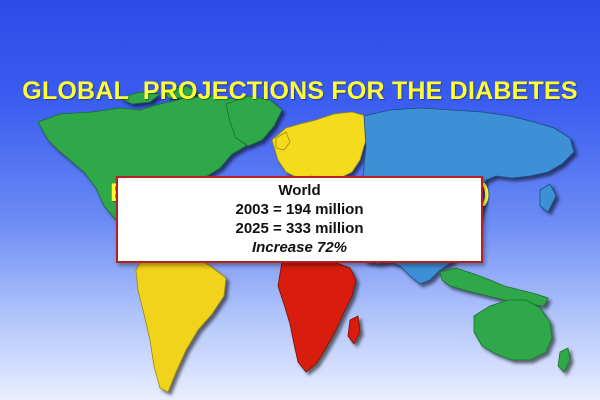 The height and width of the screenshot is (400, 600). I want to click on africa-region, so click(317, 315).